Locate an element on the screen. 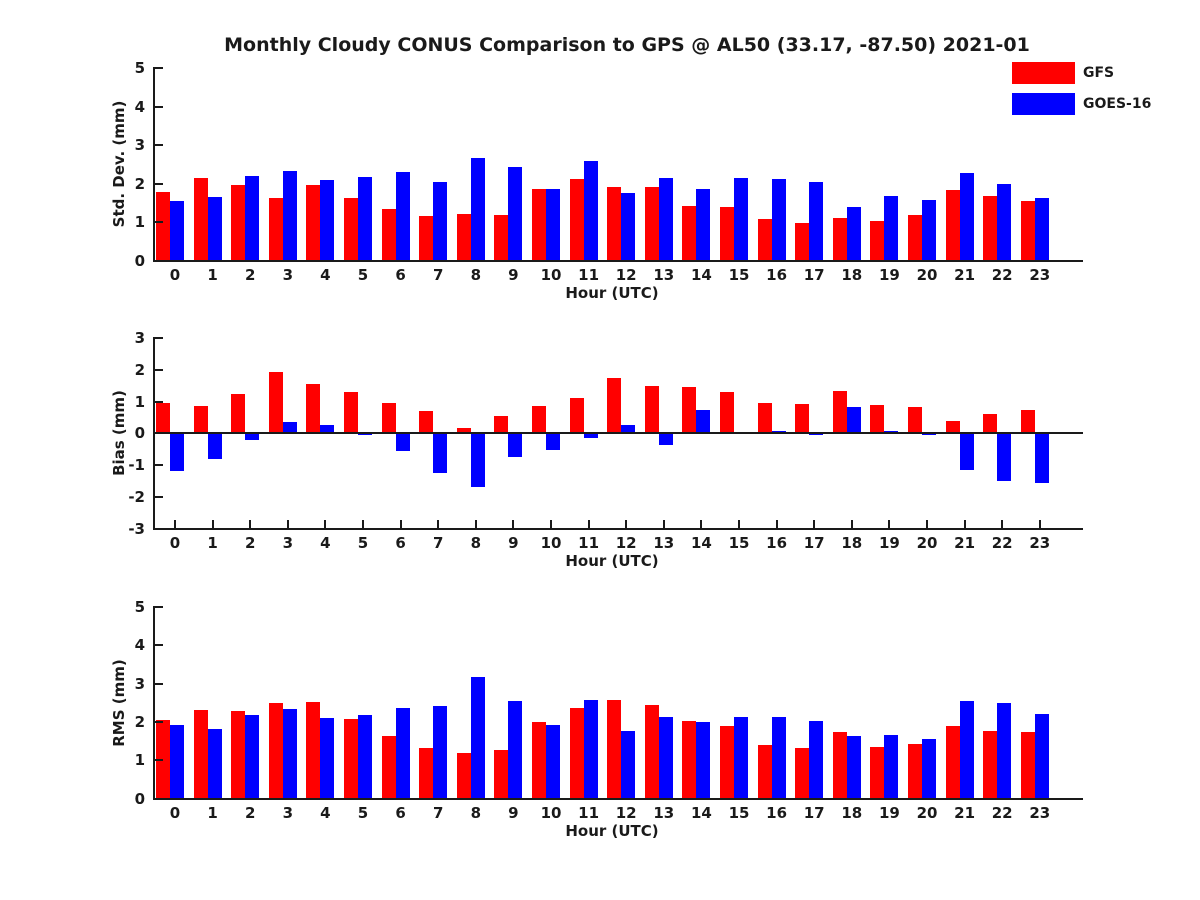  hour-tick-label: 0 is located at coordinates (175, 813).